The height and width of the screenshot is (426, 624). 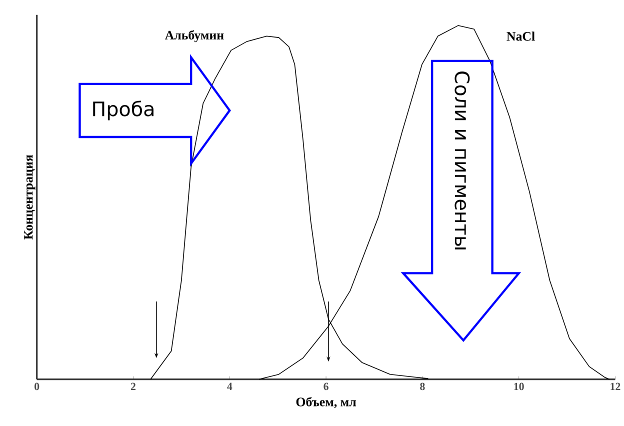 What do you see at coordinates (462, 160) in the screenshot?
I see `annotation: Соли и пигменты` at bounding box center [462, 160].